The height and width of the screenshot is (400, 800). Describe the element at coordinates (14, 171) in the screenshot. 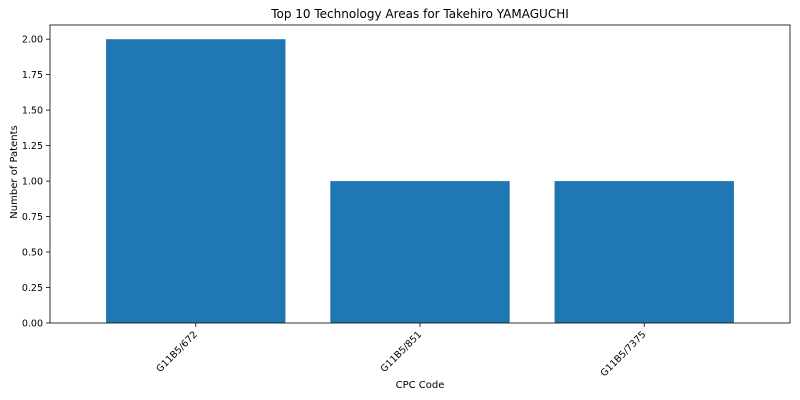

I see `y-axis-label: Number of Patents` at that location.